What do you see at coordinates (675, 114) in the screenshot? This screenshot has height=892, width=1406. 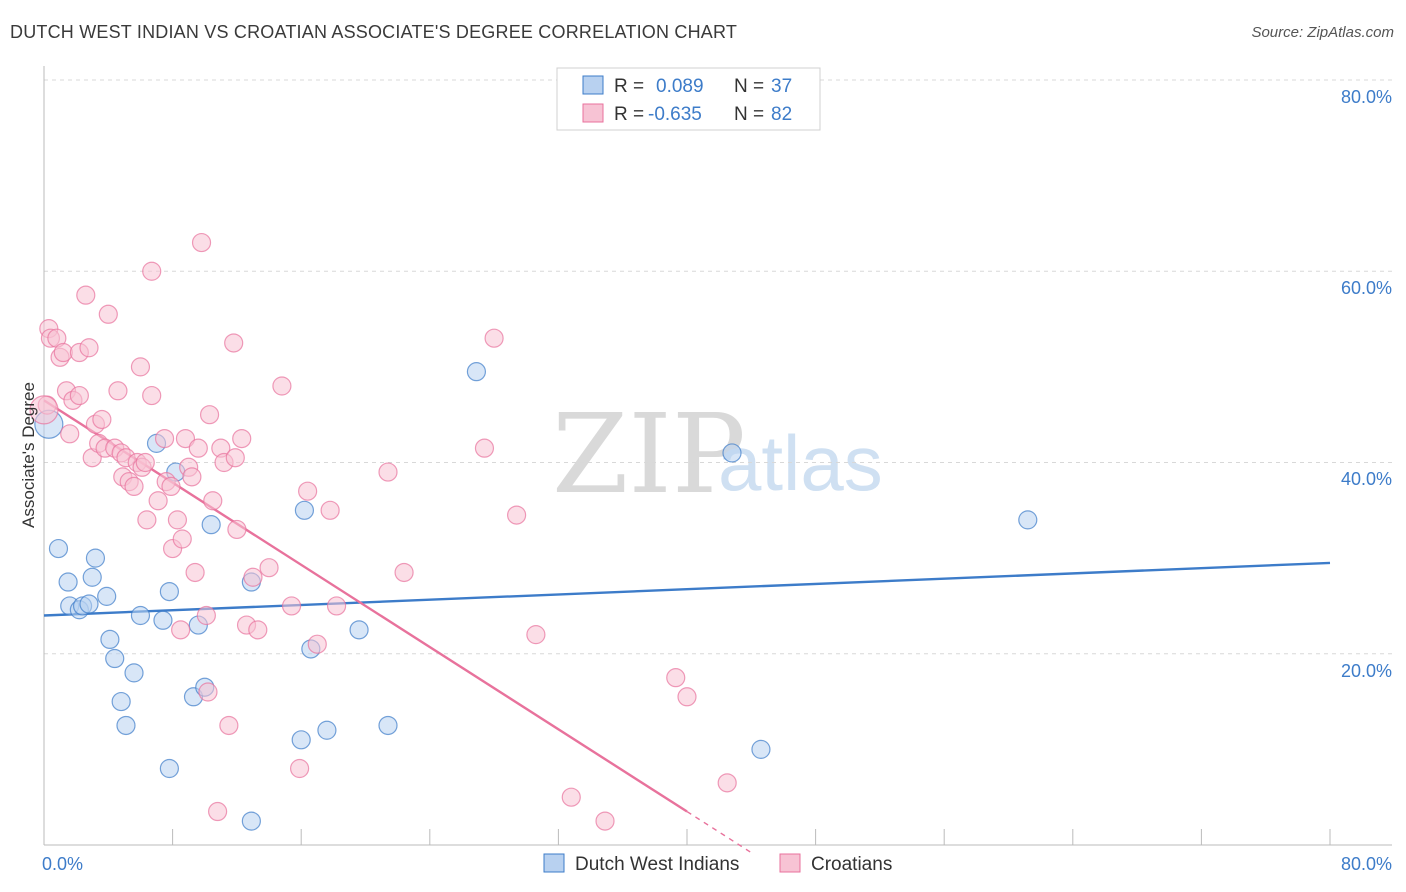 I see `legend-r-value-2: -0.635` at bounding box center [675, 114].